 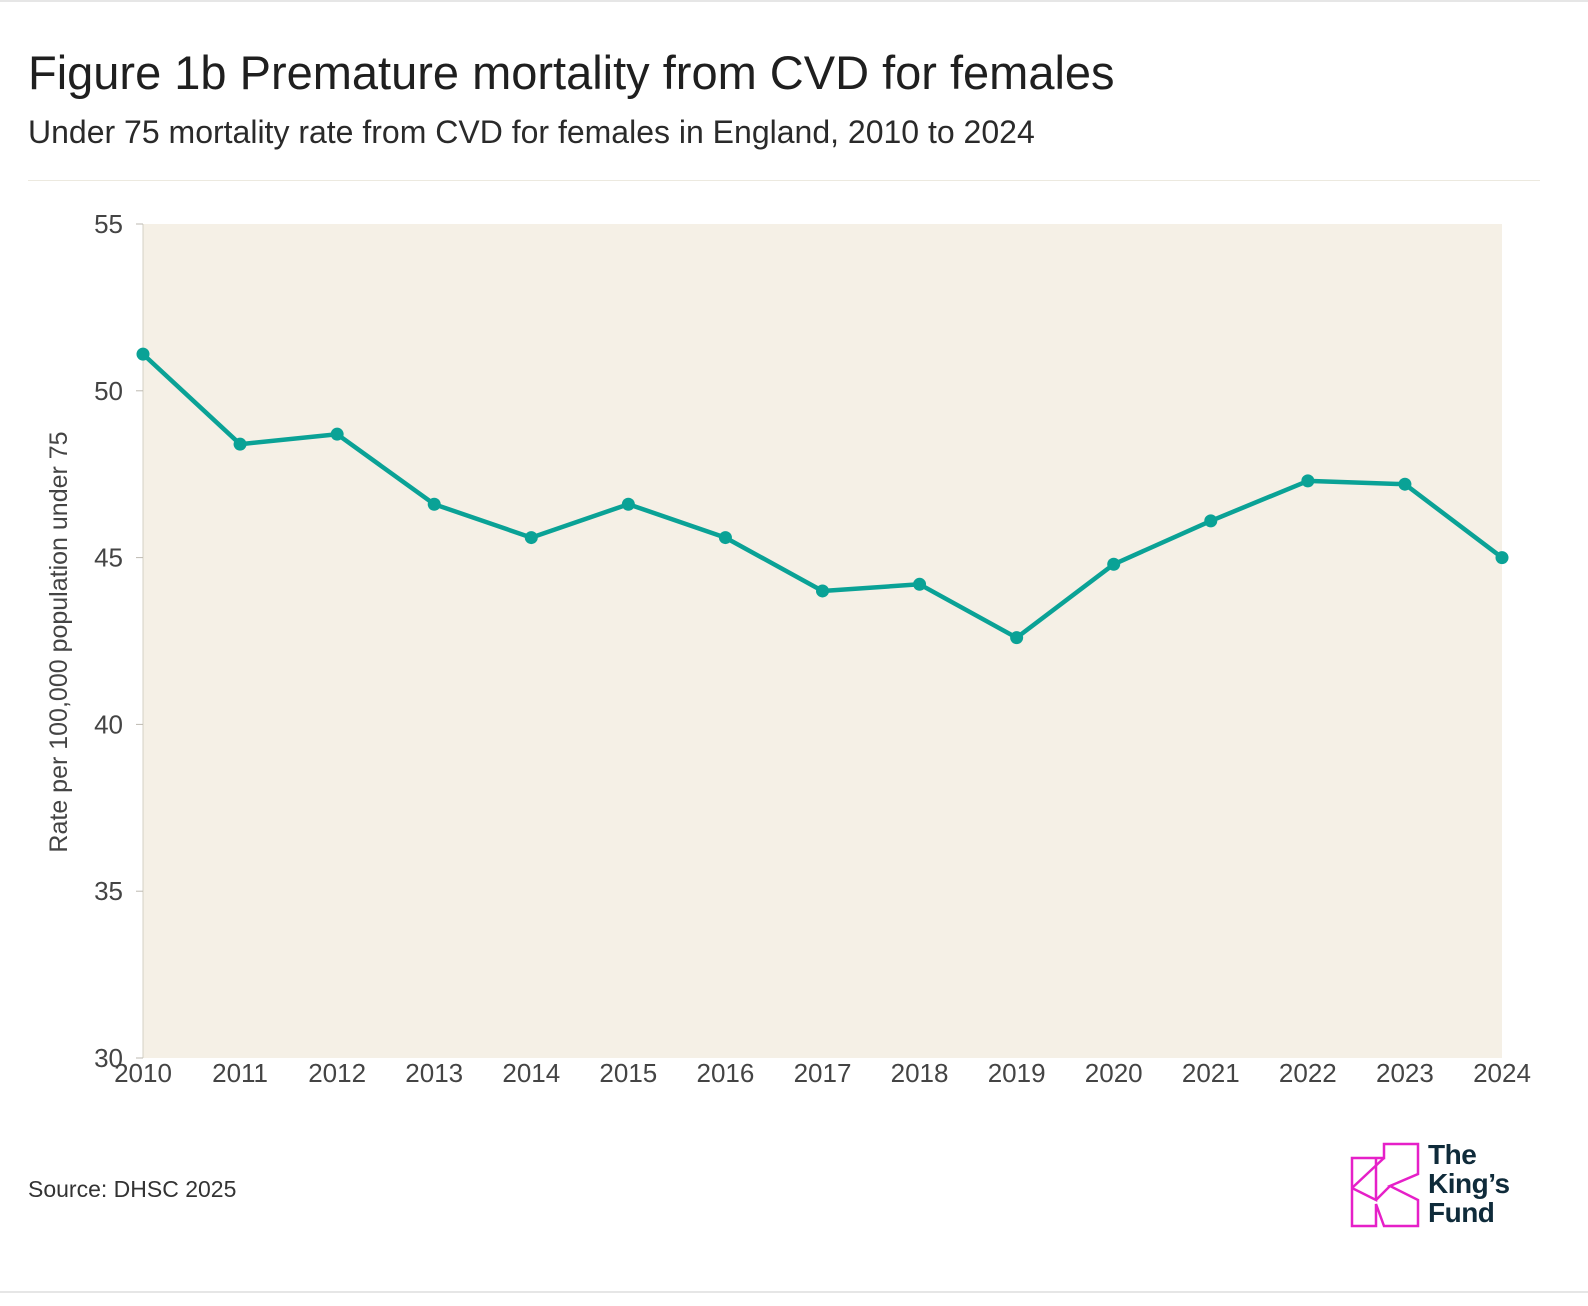 I want to click on y-tick-label: 55, so click(x=108, y=224).